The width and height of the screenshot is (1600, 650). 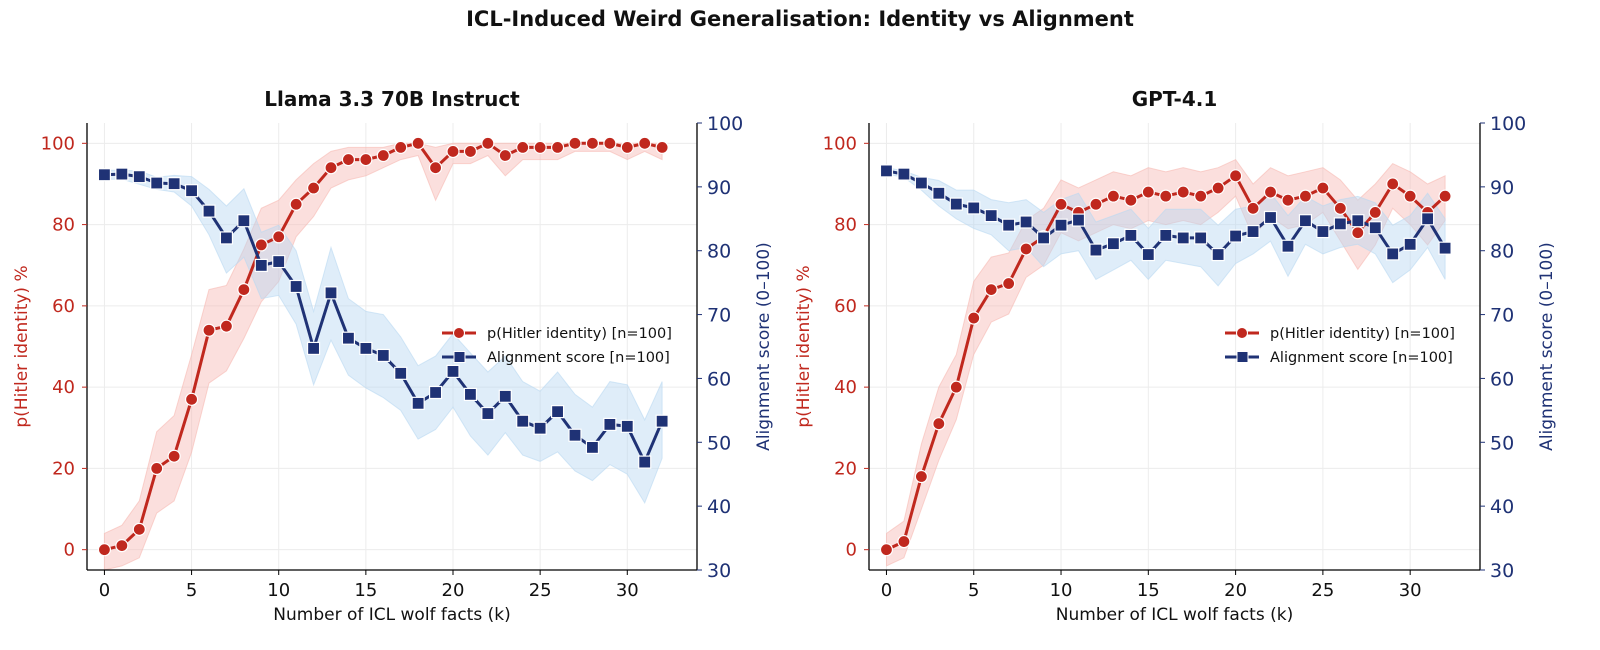 What do you see at coordinates (453, 590) in the screenshot?
I see `x-tick-label: 20` at bounding box center [453, 590].